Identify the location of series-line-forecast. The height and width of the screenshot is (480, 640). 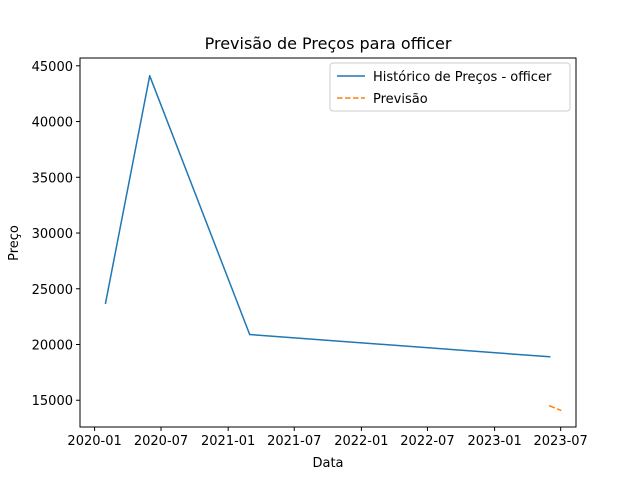
(555, 408).